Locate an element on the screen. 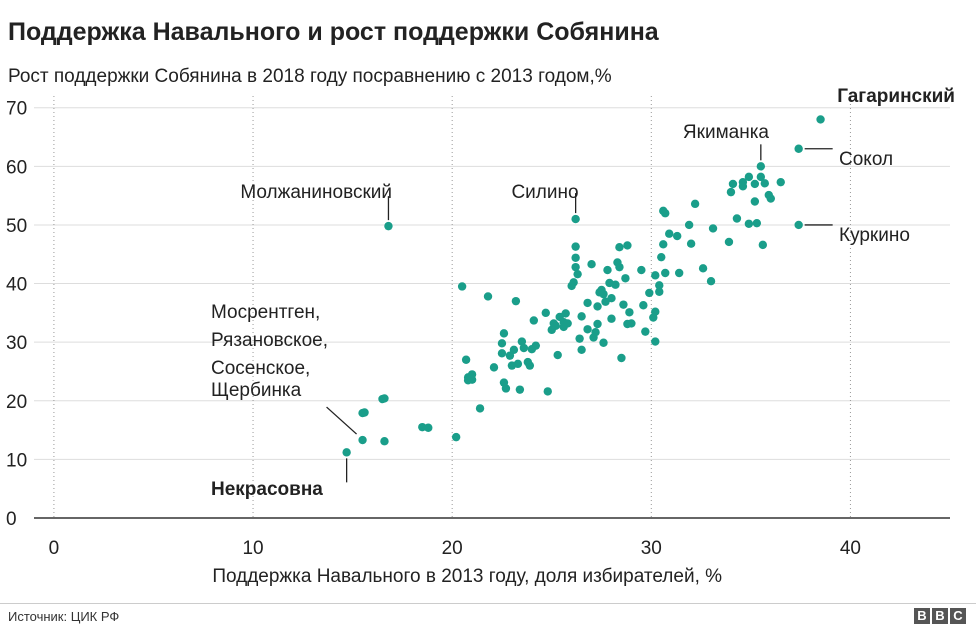 This screenshot has width=976, height=630. x-tick-label: 10 is located at coordinates (252, 548).